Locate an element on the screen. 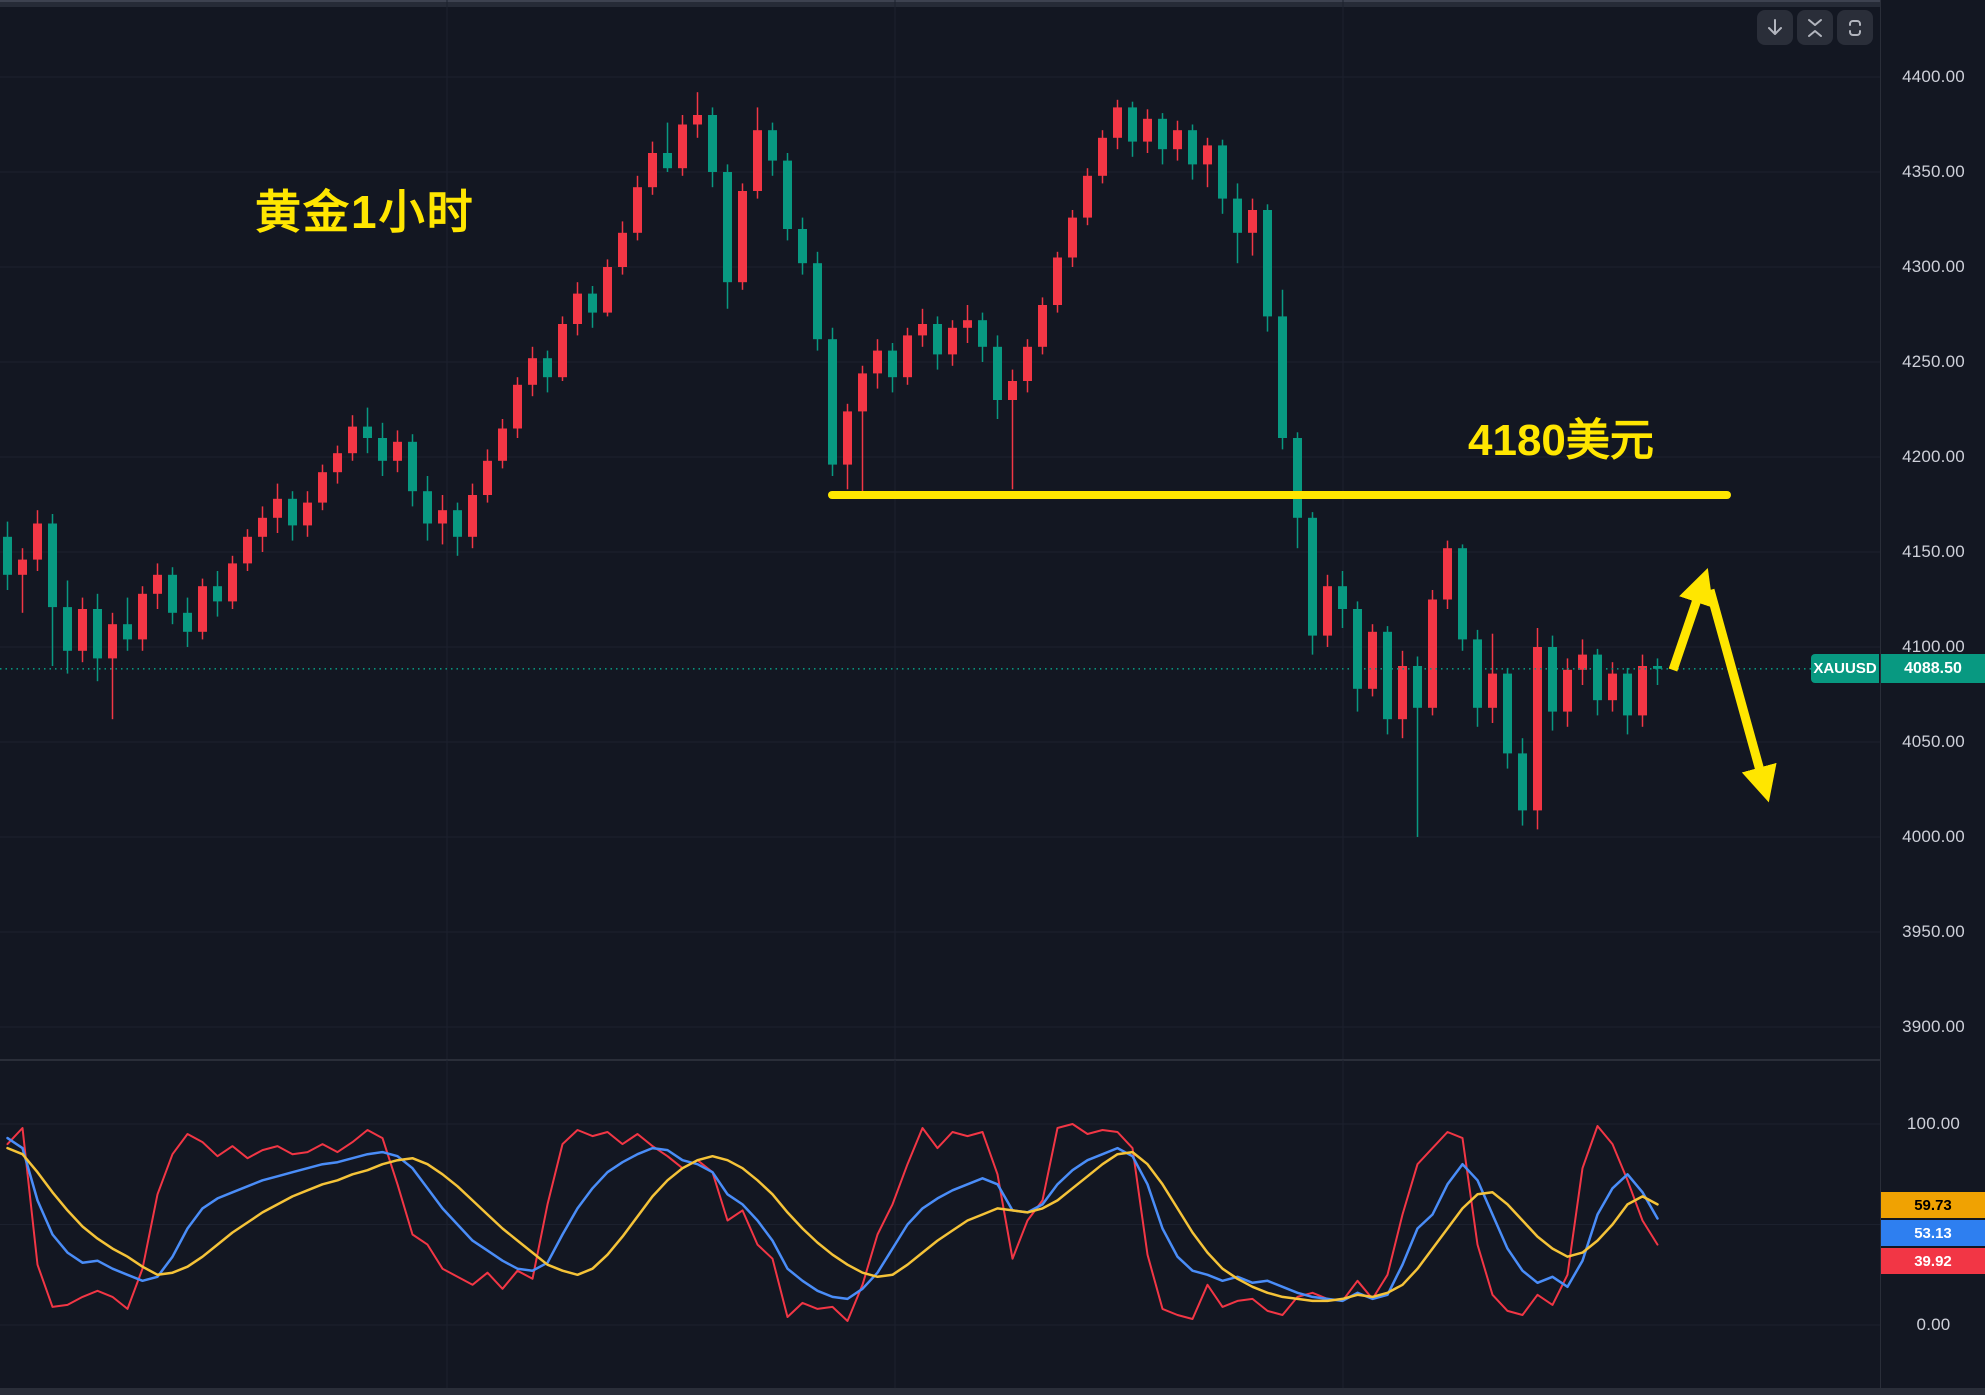 The width and height of the screenshot is (1985, 1395). oscillator-line-j is located at coordinates (832, 1224).